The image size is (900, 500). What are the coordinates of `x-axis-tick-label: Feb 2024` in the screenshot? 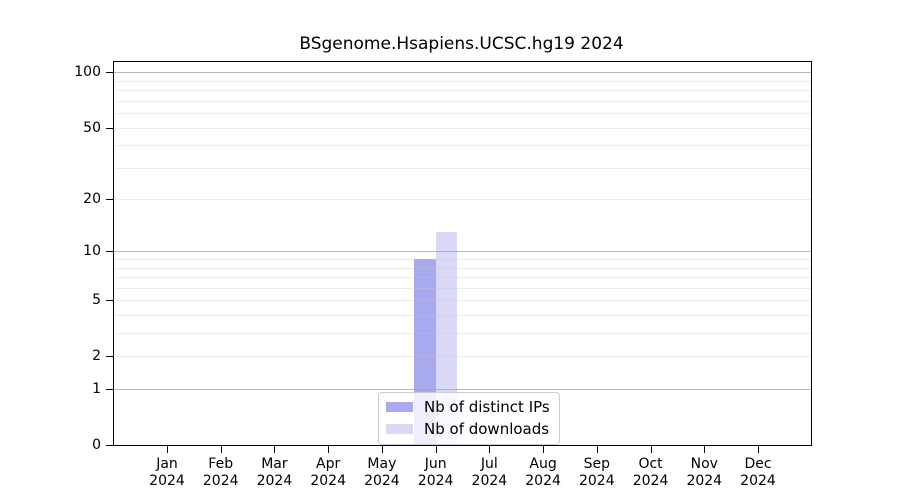 It's located at (221, 473).